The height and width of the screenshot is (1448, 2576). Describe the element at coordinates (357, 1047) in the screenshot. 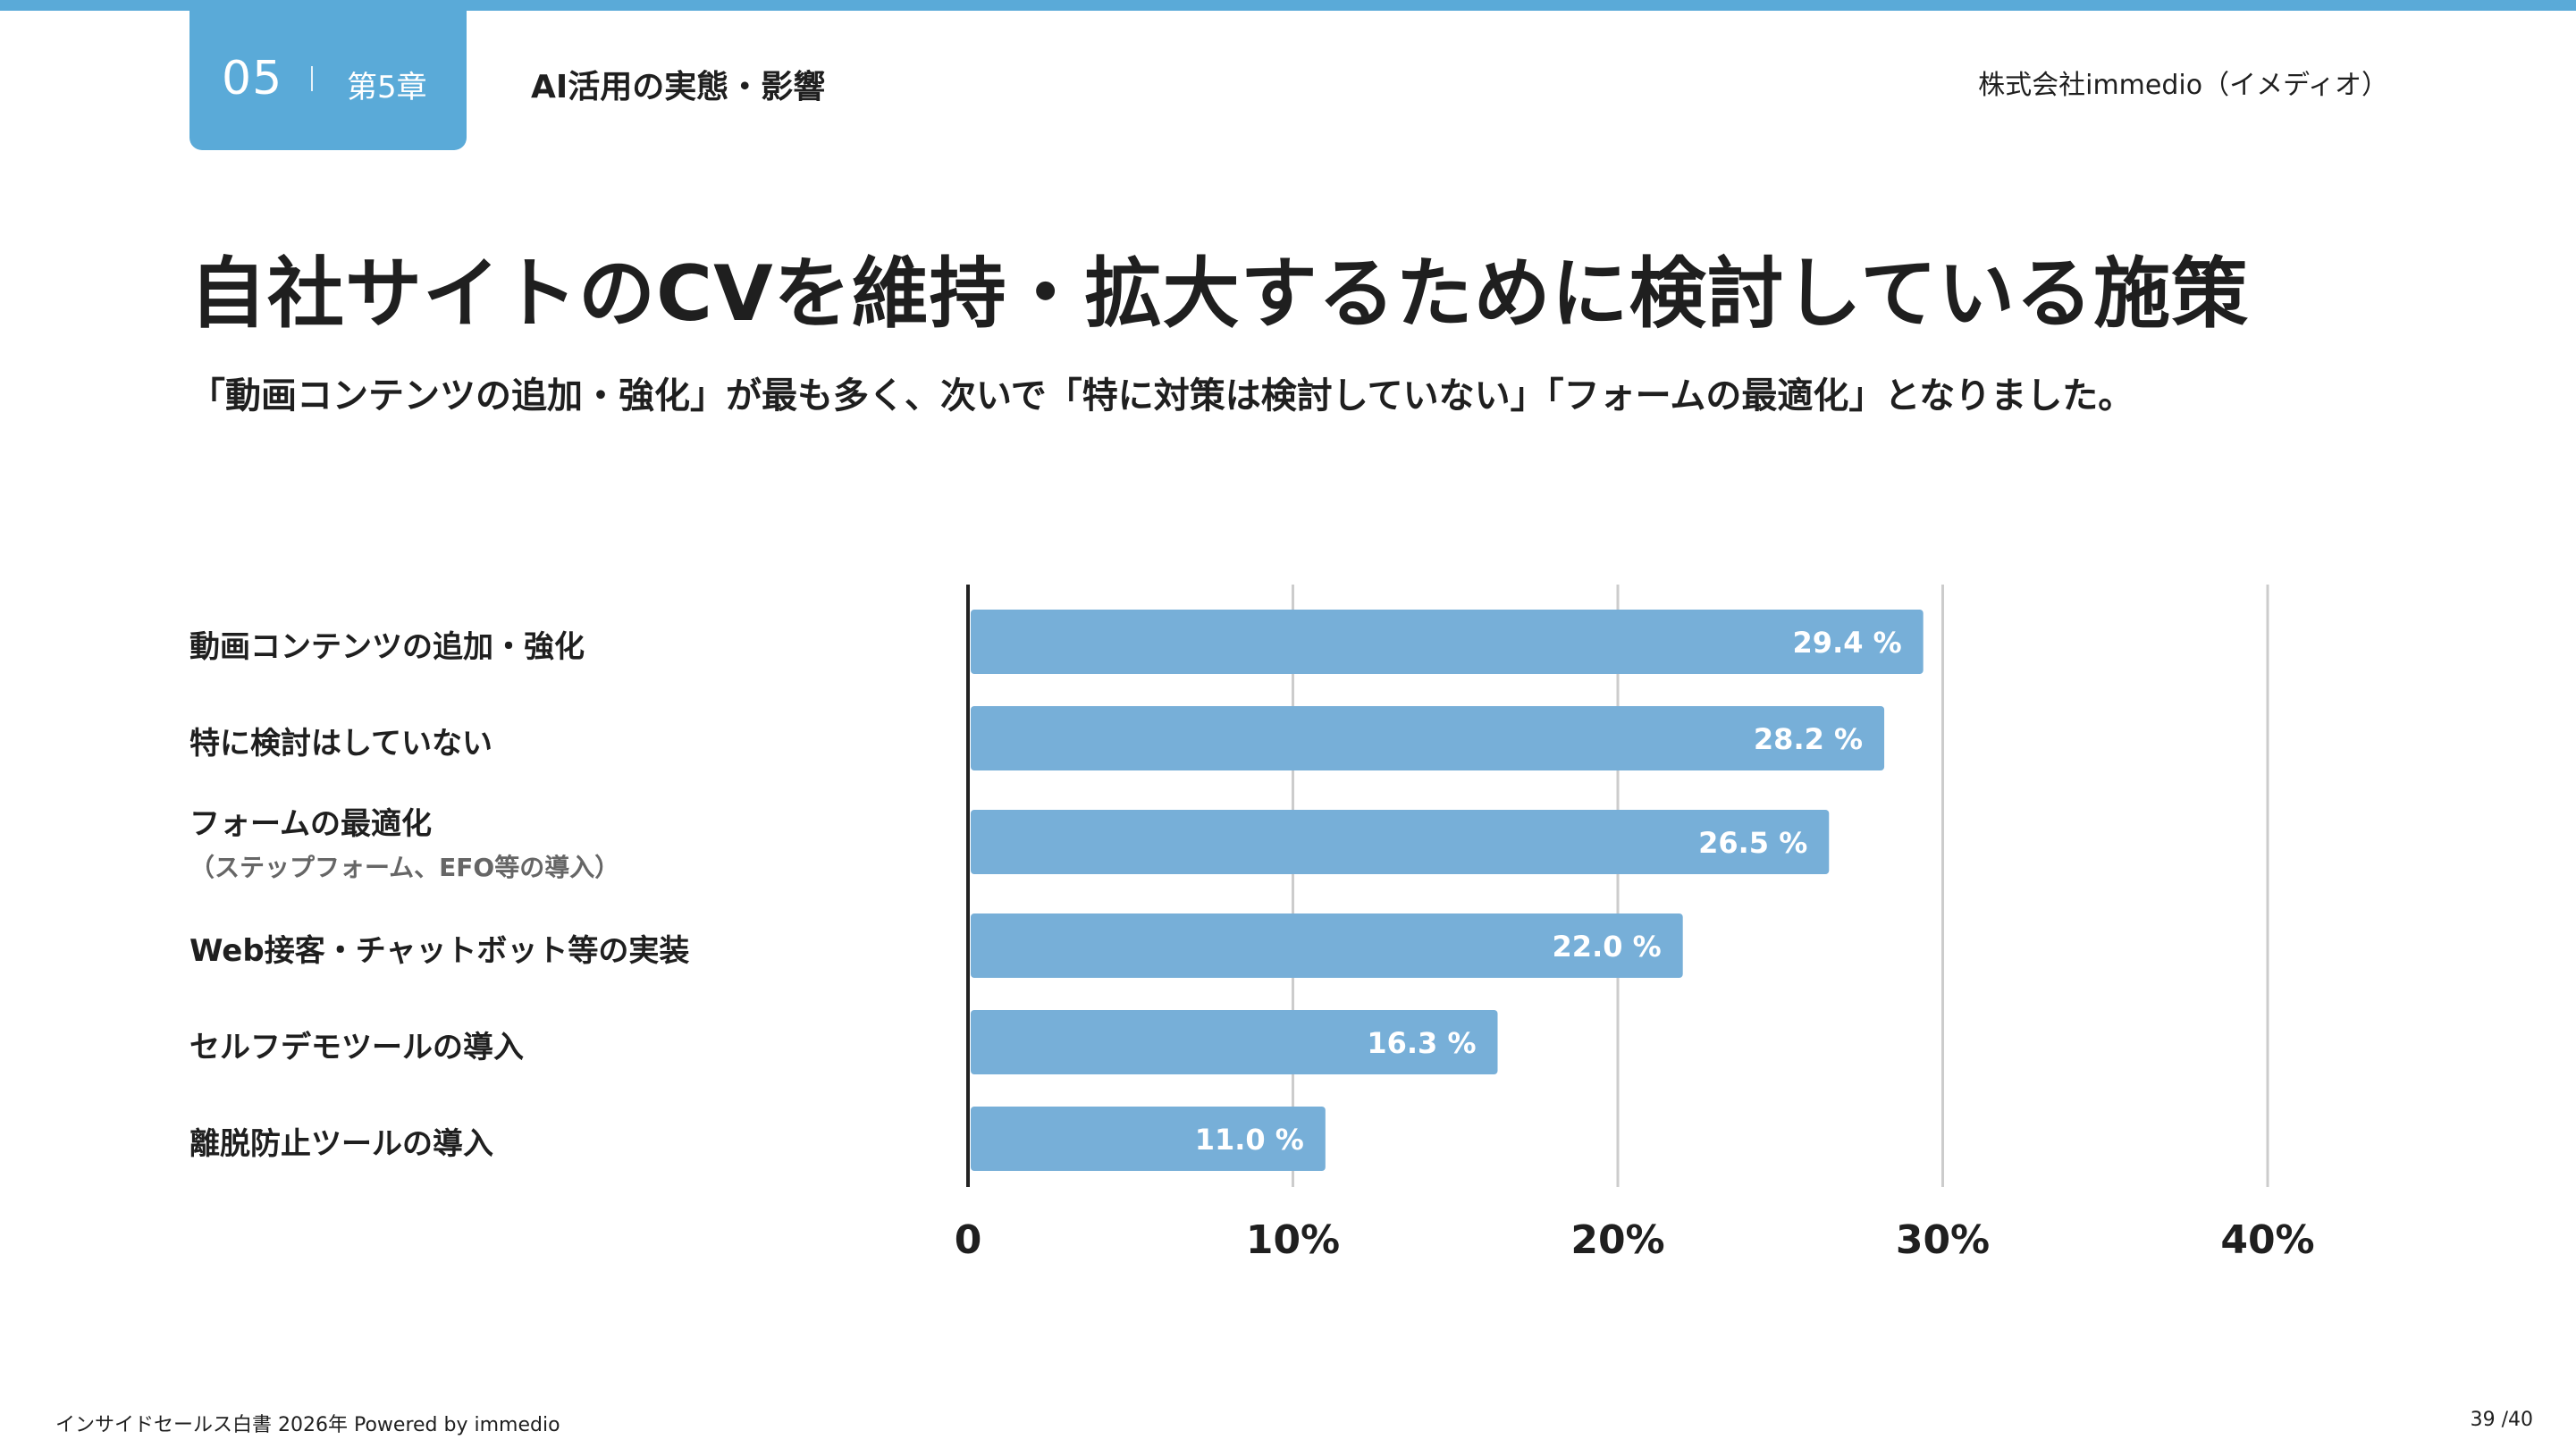

I see `category-label-text: セルフデモツールの導入` at that location.